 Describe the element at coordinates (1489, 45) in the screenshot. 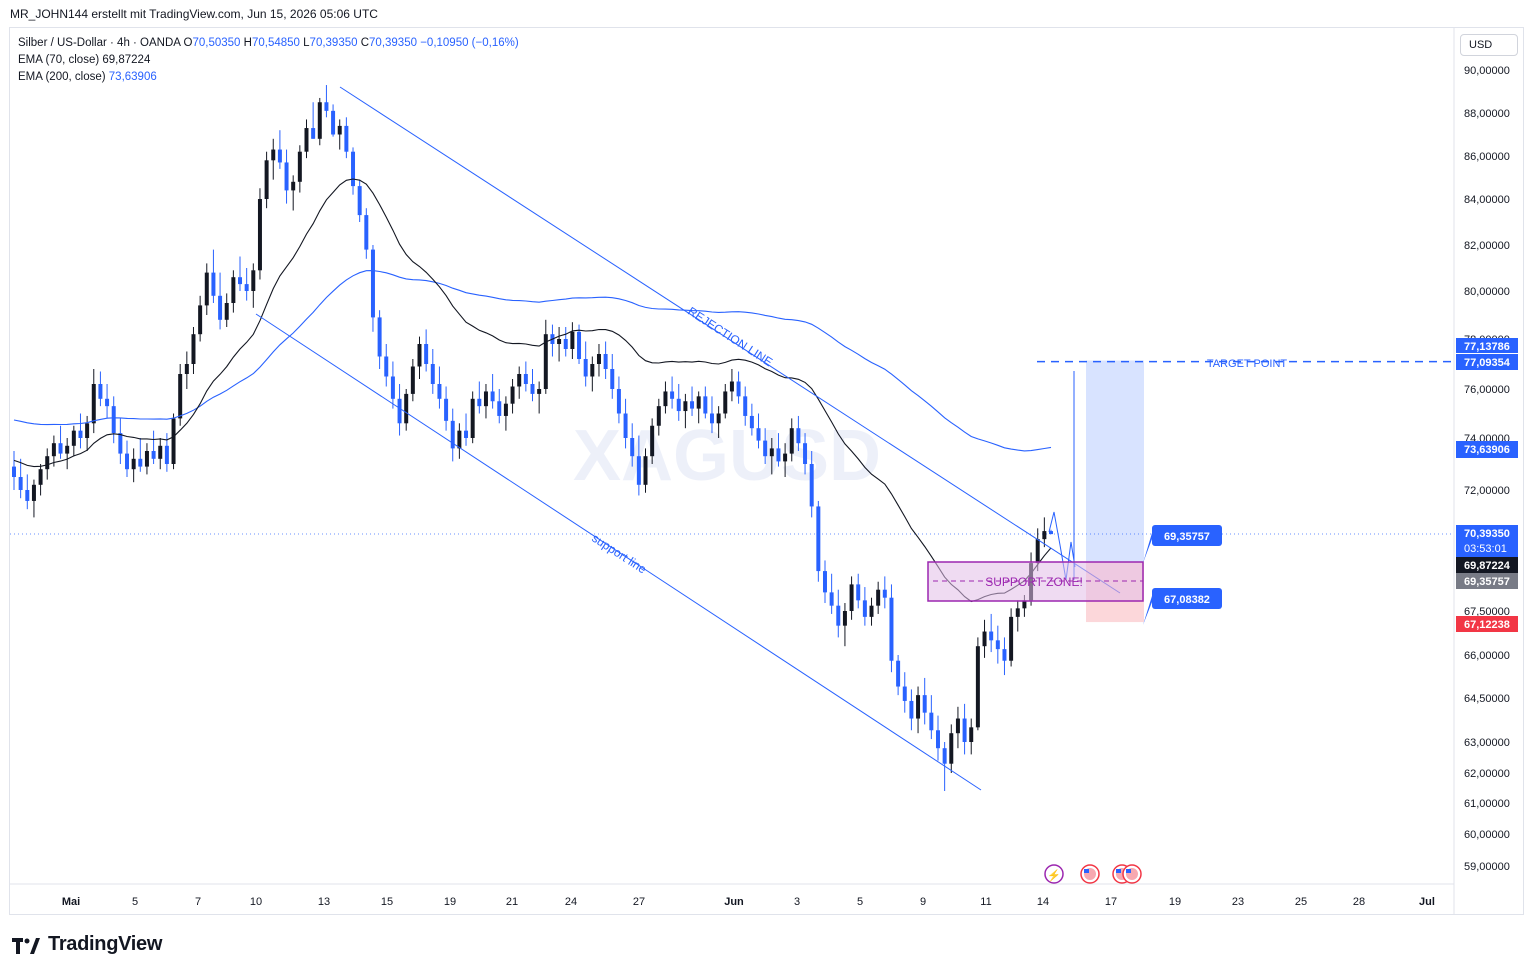

I see `currency-selector: USD` at that location.